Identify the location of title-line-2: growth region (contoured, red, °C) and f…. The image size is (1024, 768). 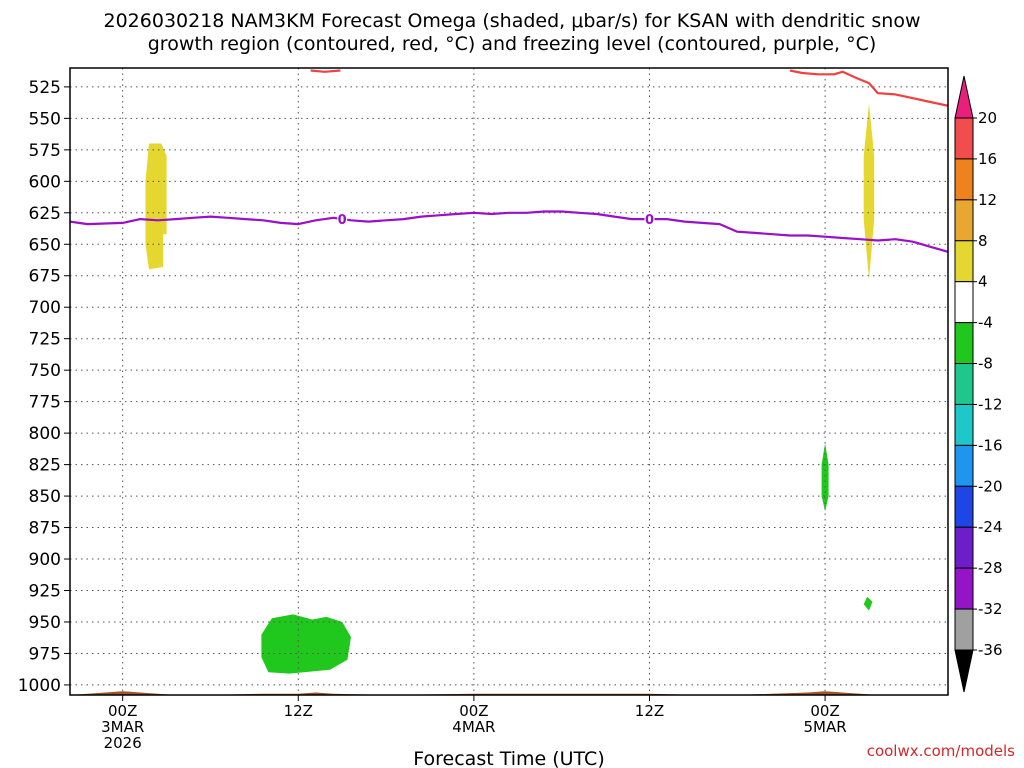
(512, 44).